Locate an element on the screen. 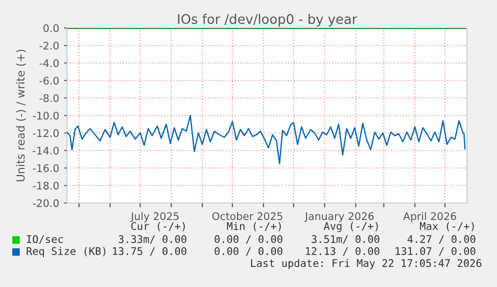  legend-label: IO/sec is located at coordinates (45, 239).